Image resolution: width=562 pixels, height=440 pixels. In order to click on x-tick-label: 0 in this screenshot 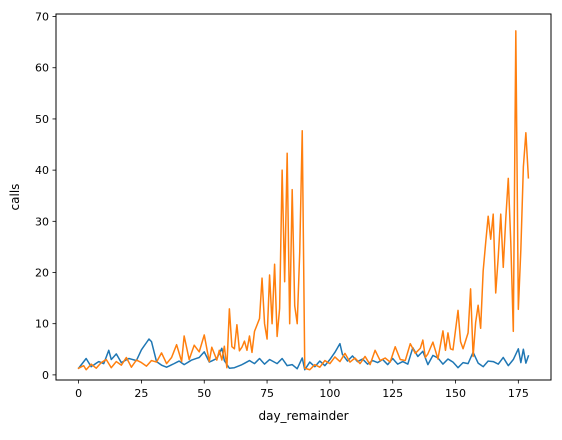, I will do `click(78, 393)`.